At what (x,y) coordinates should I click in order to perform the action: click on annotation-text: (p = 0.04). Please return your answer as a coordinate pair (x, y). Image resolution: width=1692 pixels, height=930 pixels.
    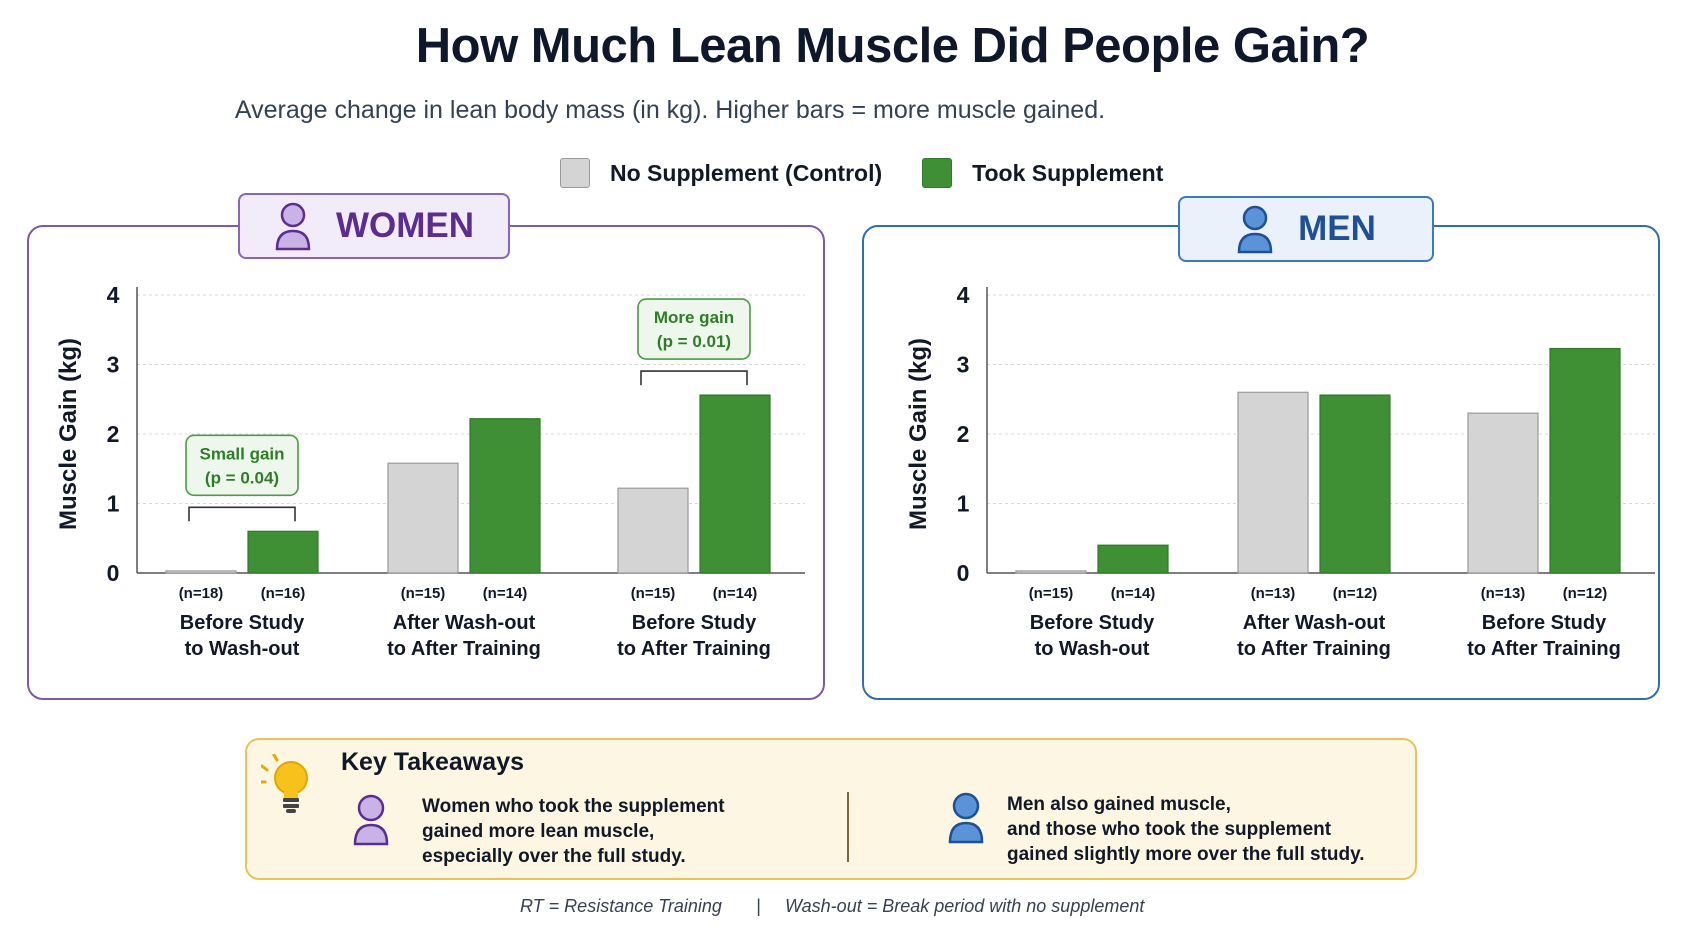
    Looking at the image, I should click on (242, 477).